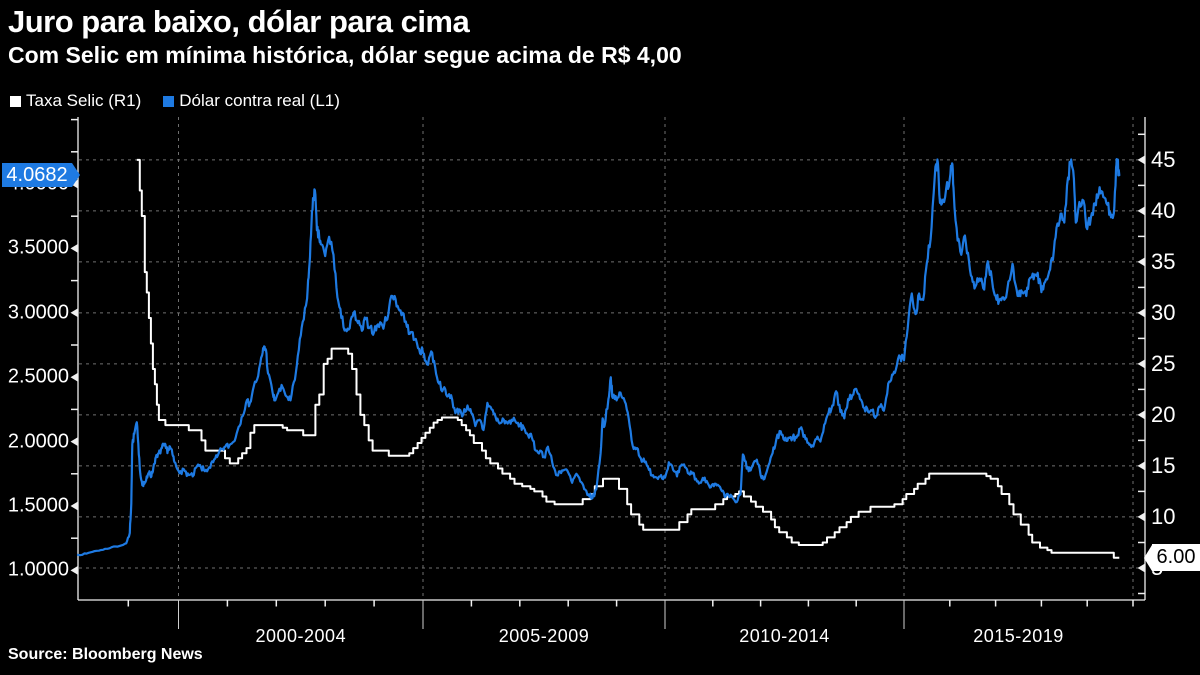  Describe the element at coordinates (239, 21) in the screenshot. I see `chart-title: Juro para baixo, dólar para cima` at that location.